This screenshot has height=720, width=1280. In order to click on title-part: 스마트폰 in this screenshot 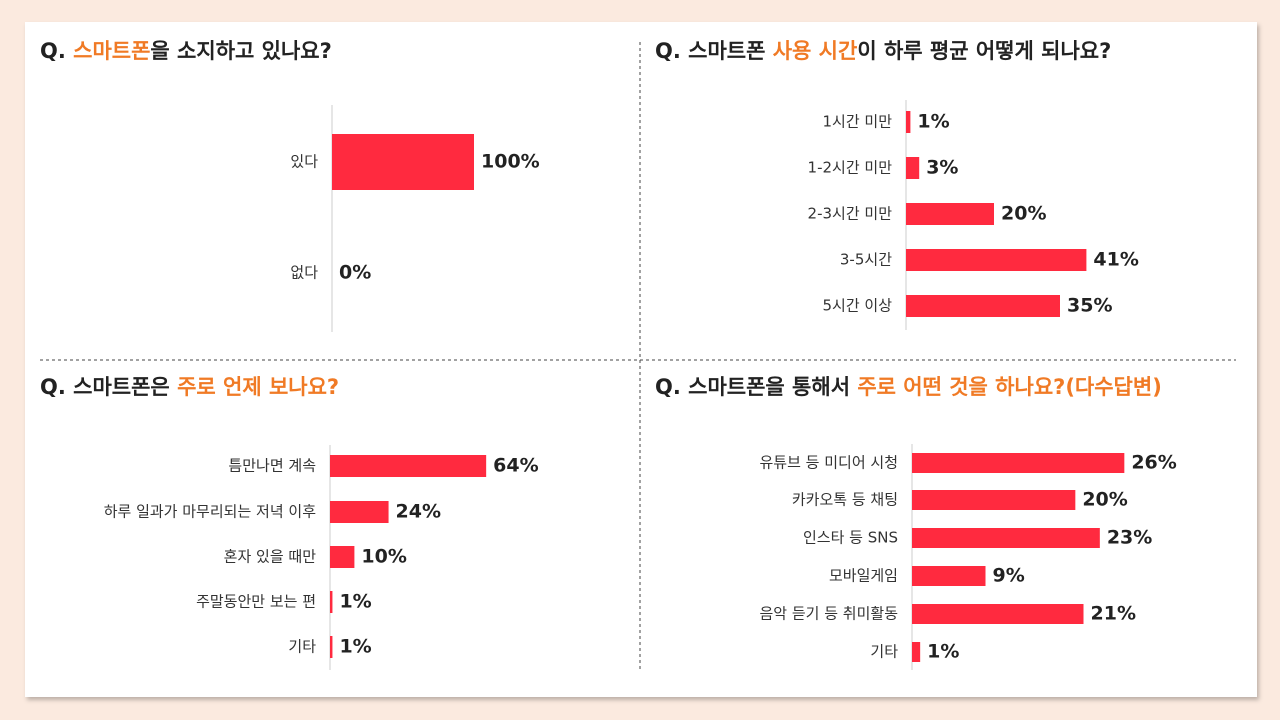, I will do `click(111, 51)`.